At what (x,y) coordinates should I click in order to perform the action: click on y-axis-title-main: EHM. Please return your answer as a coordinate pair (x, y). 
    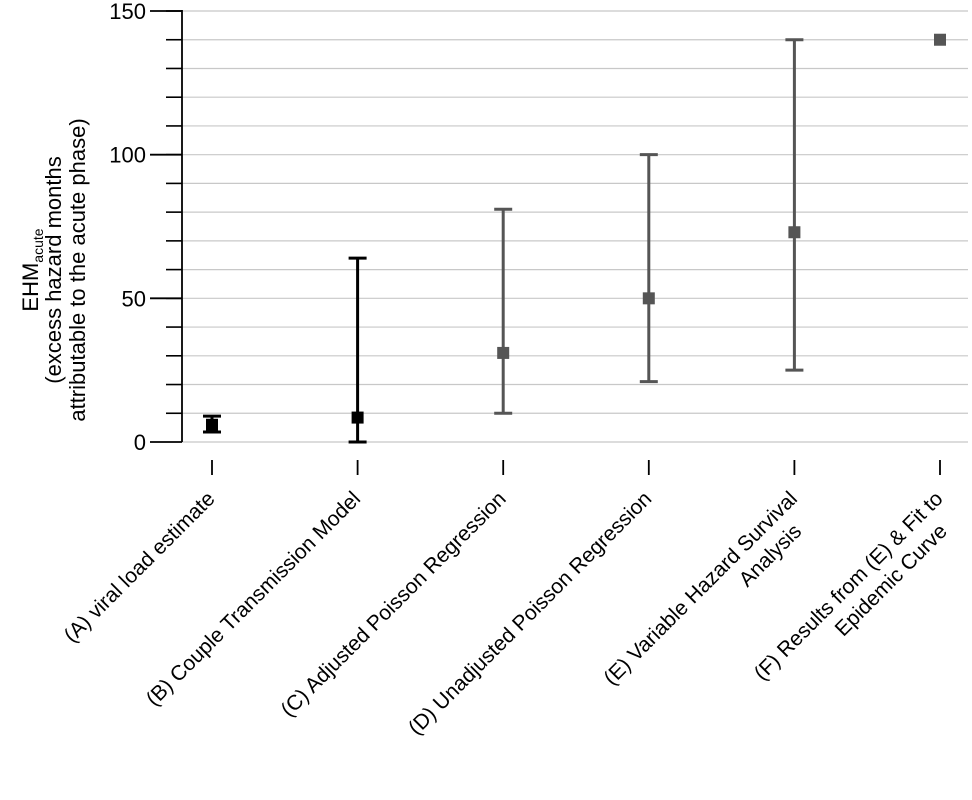
    Looking at the image, I should click on (30, 287).